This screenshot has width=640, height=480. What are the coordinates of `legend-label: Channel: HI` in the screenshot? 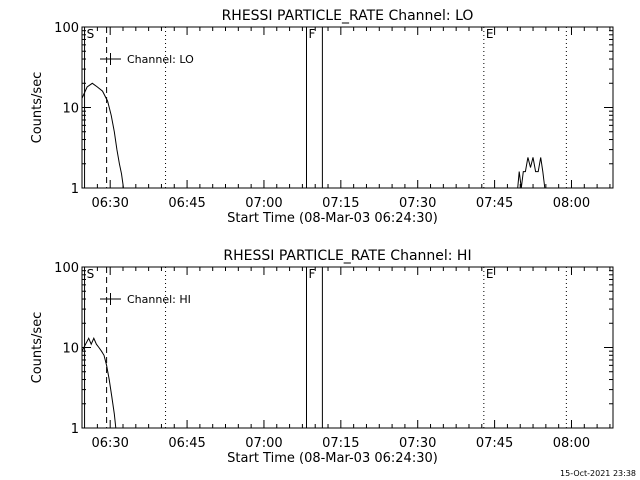 It's located at (159, 299).